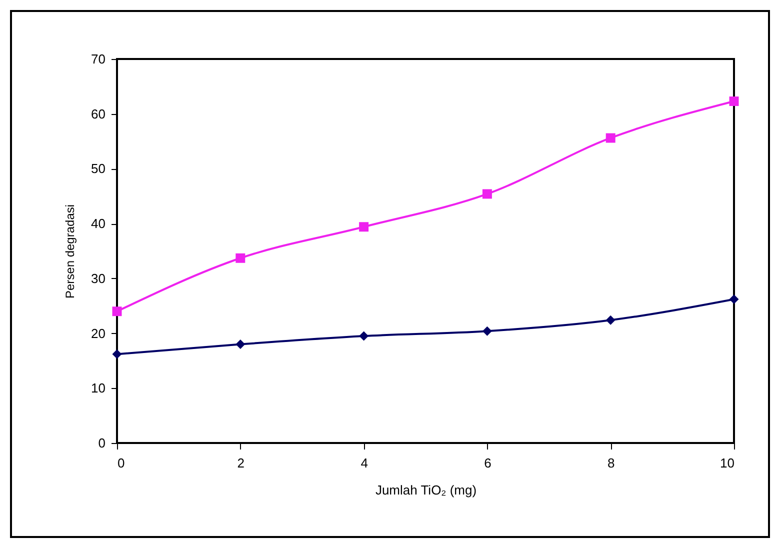 The image size is (780, 550). I want to click on x-tick-label: 4, so click(364, 463).